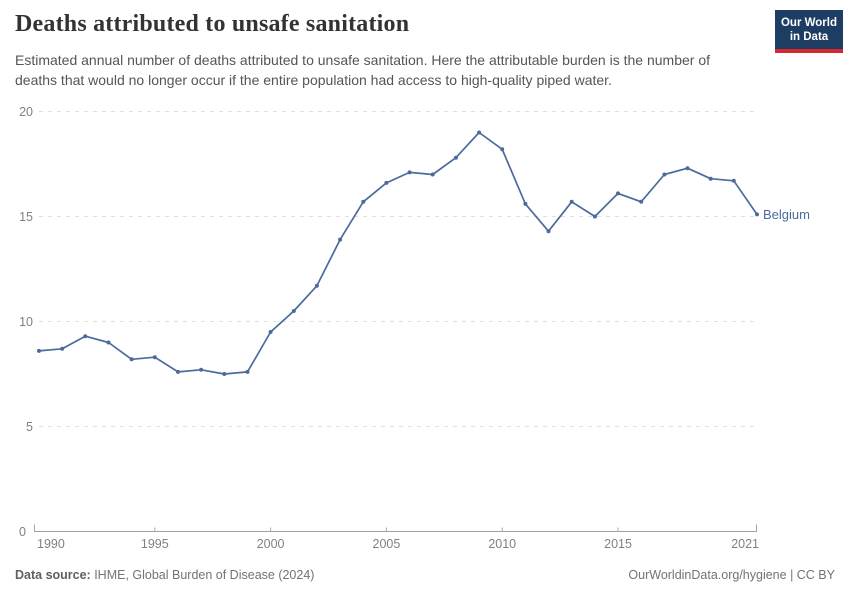  Describe the element at coordinates (202, 575) in the screenshot. I see `data-source-value: IHME, Global Burden of Disease (2024)` at that location.